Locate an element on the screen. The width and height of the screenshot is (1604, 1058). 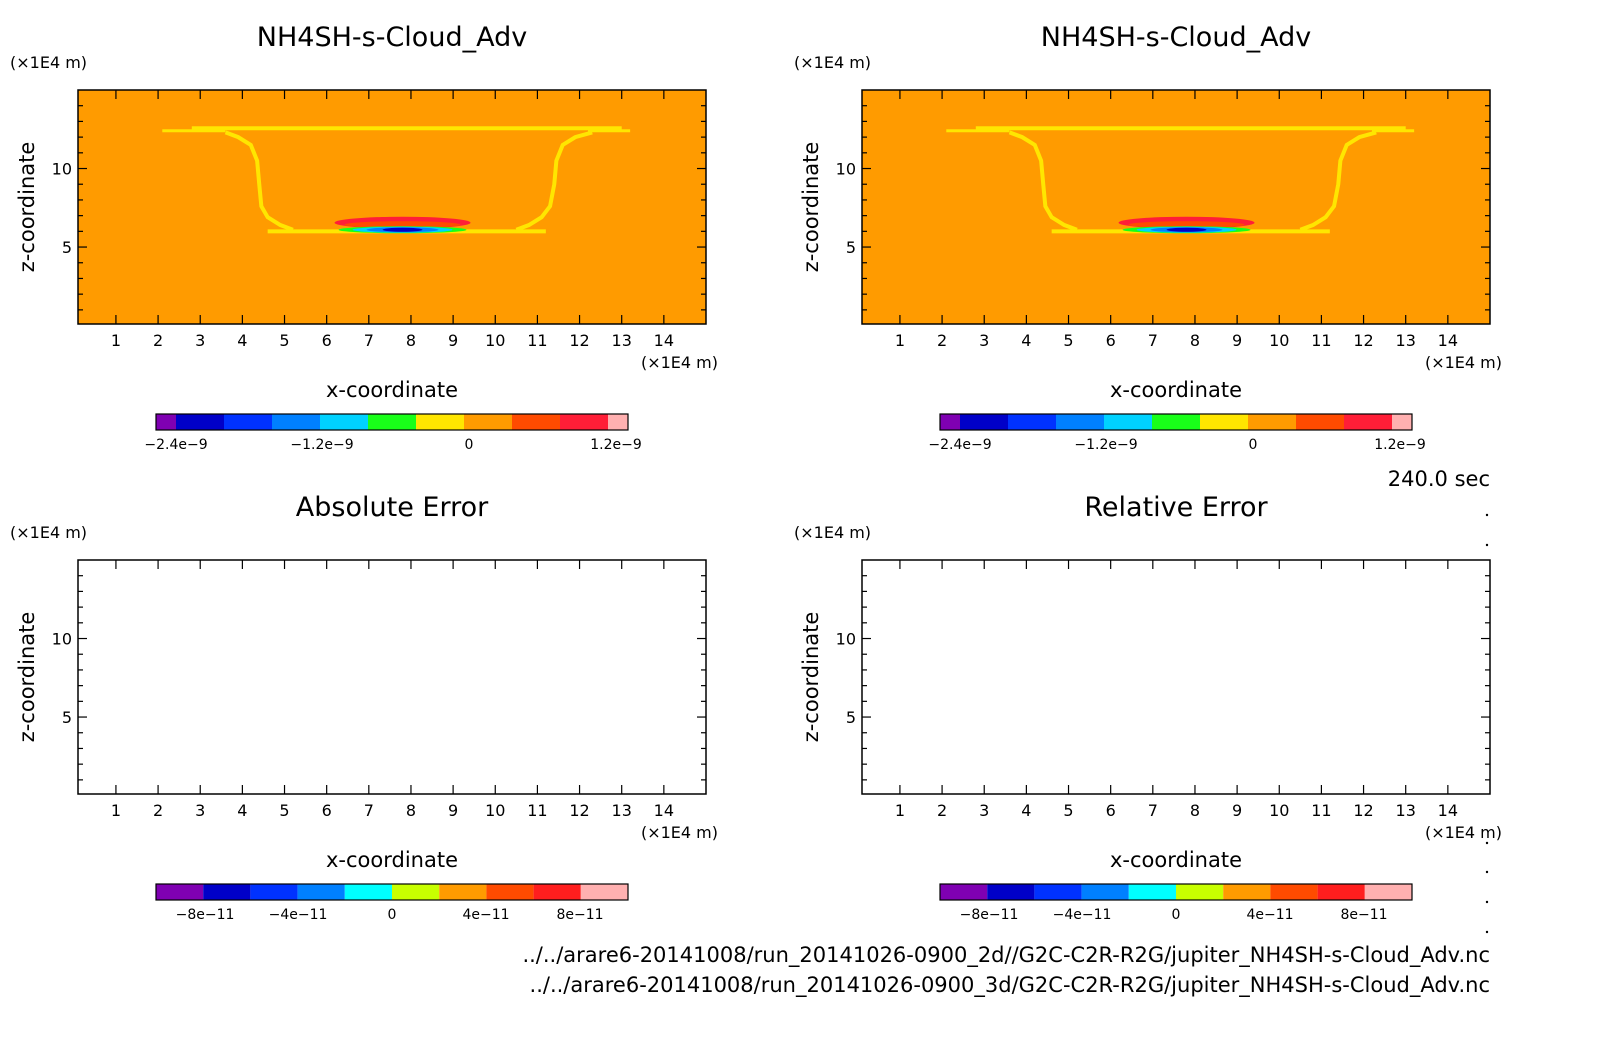
axis-ticks is located at coordinates (392, 207).